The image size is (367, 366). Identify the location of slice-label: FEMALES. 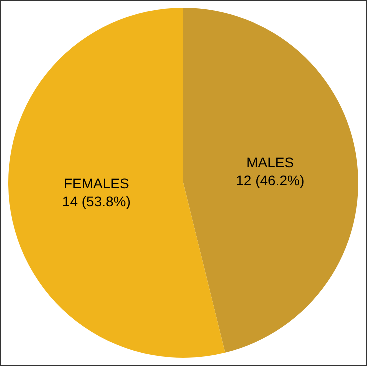
(97, 183).